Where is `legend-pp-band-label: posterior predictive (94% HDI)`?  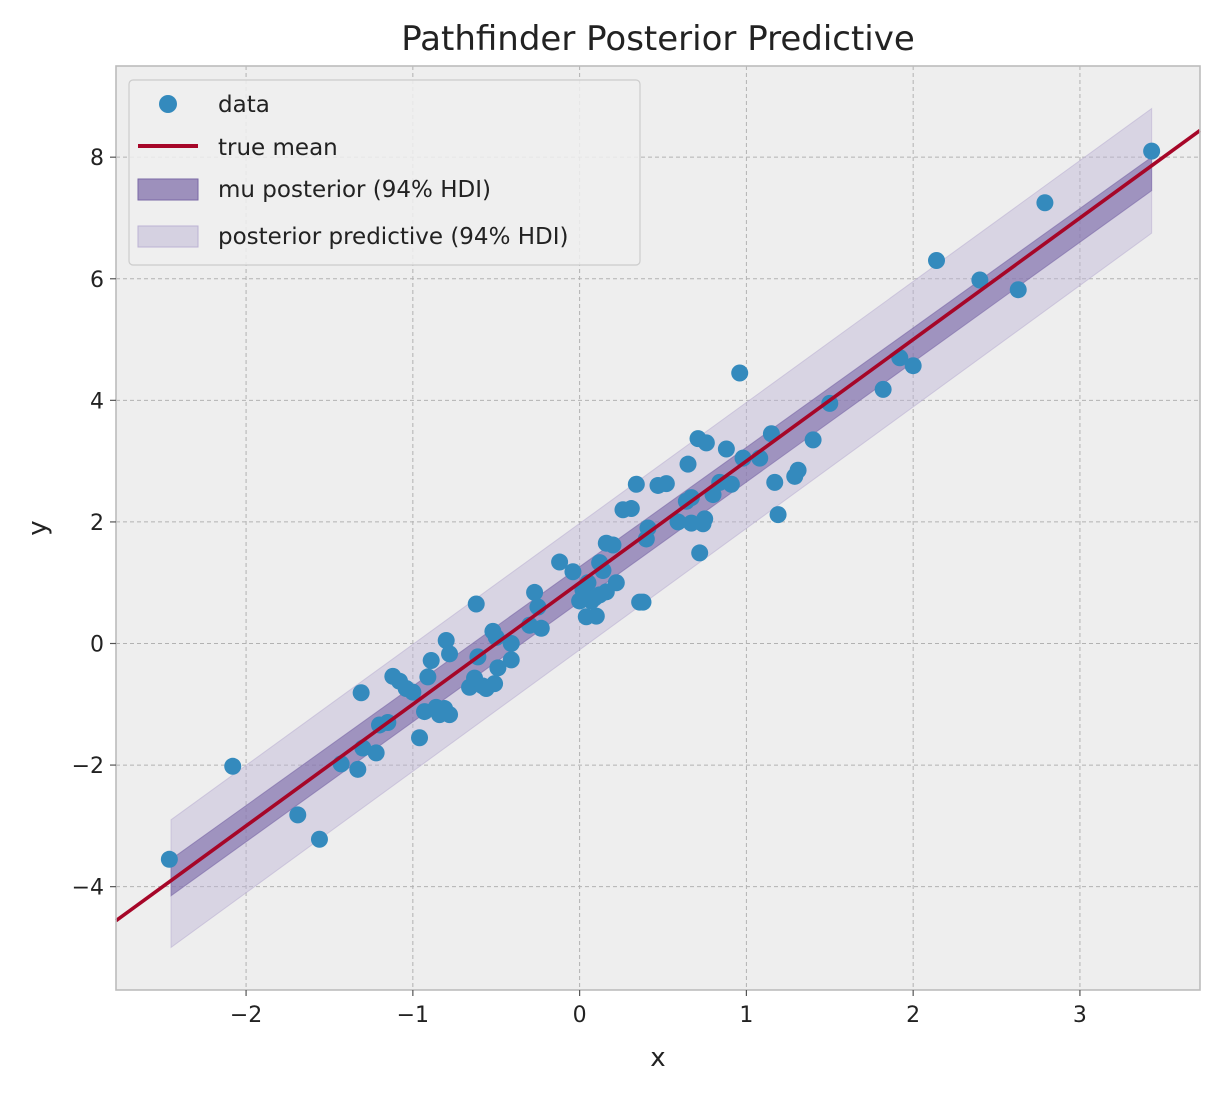 legend-pp-band-label: posterior predictive (94% HDI) is located at coordinates (393, 237).